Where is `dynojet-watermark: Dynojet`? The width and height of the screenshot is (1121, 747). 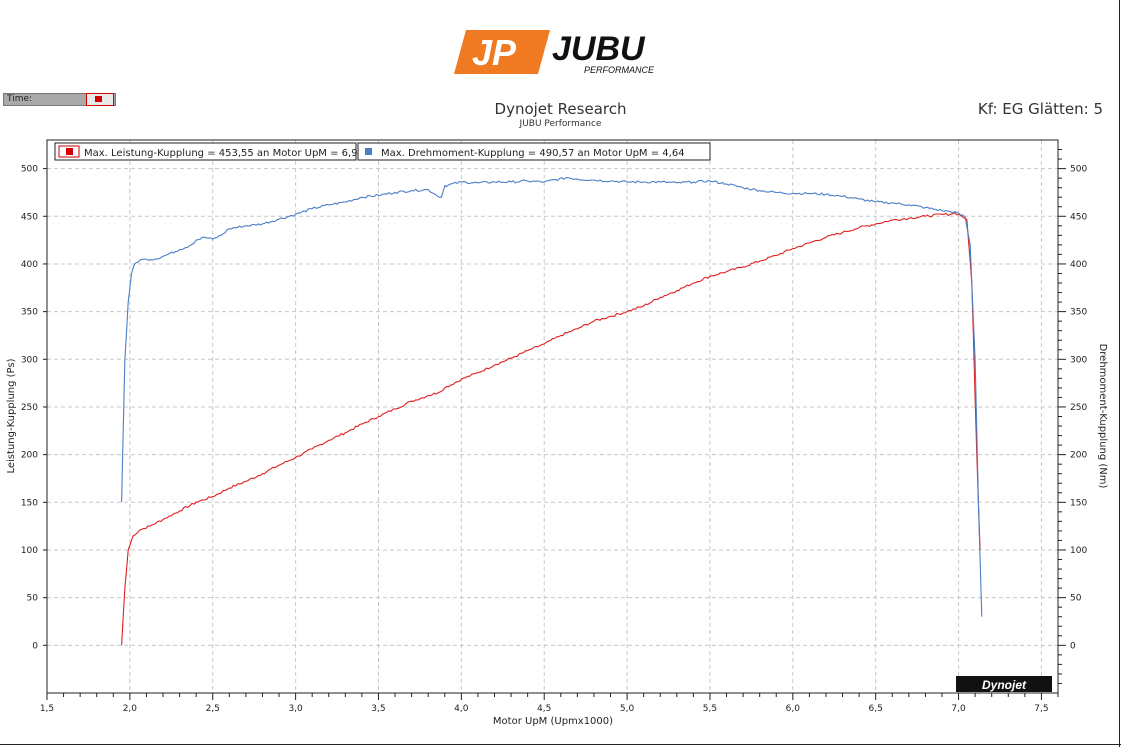 dynojet-watermark: Dynojet is located at coordinates (1004, 684).